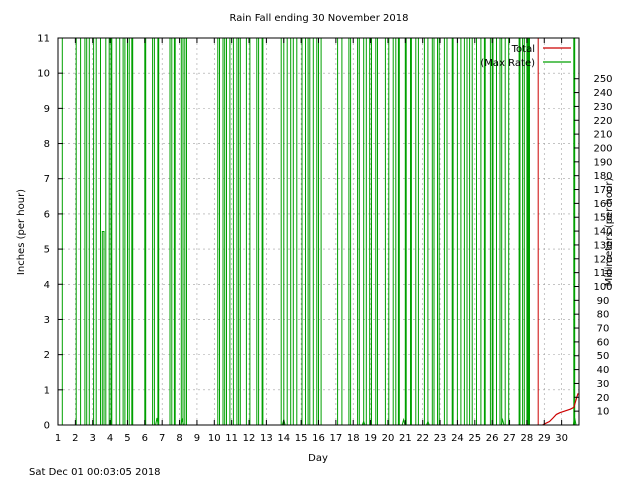  What do you see at coordinates (47, 144) in the screenshot?
I see `y-tick-label: 8` at bounding box center [47, 144].